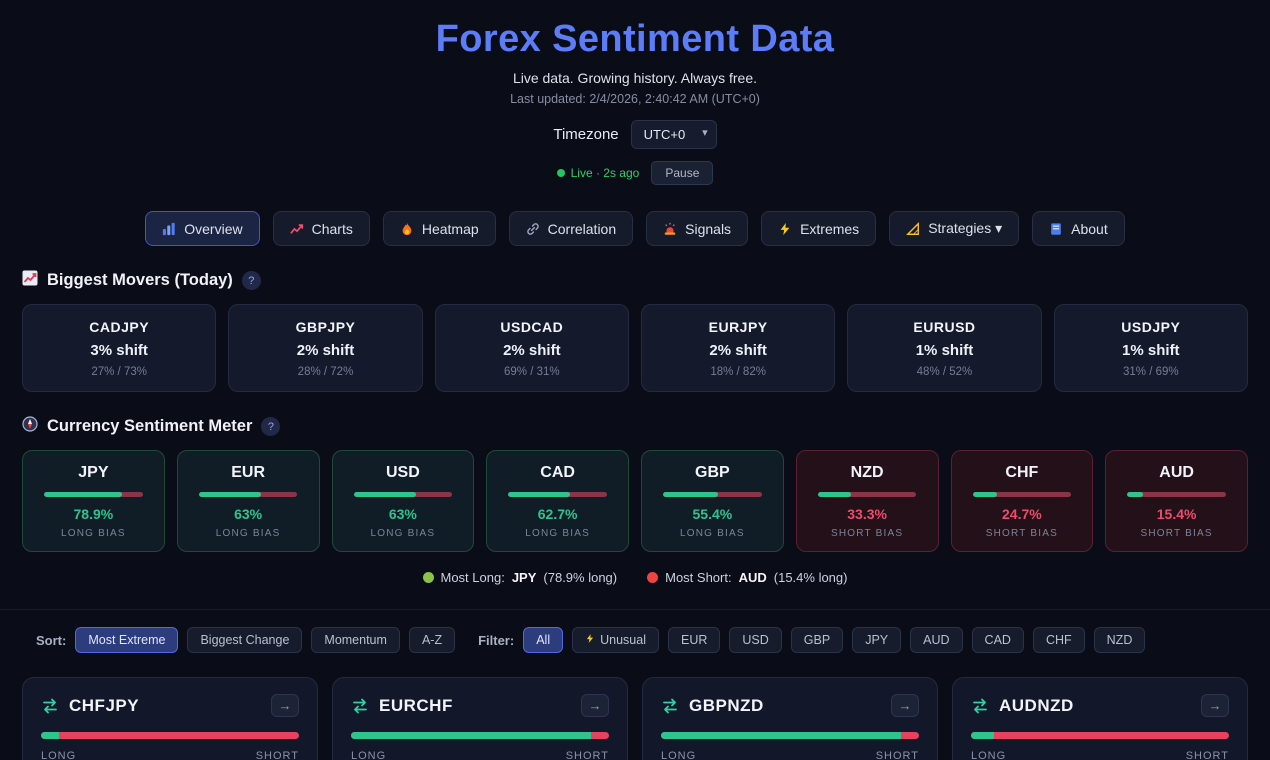  Describe the element at coordinates (1176, 514) in the screenshot. I see `meter-percentage: 15.4%` at that location.